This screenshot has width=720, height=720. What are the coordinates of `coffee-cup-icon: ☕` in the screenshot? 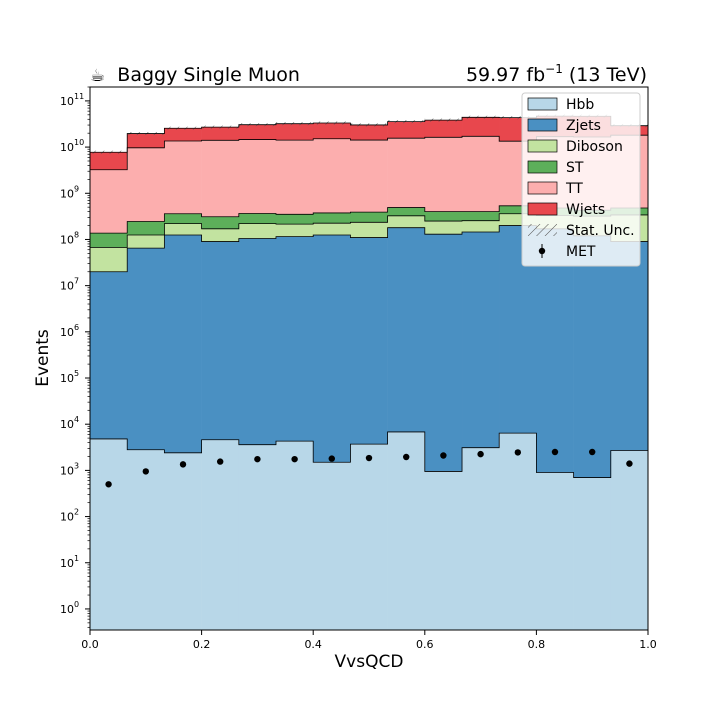 It's located at (97, 76).